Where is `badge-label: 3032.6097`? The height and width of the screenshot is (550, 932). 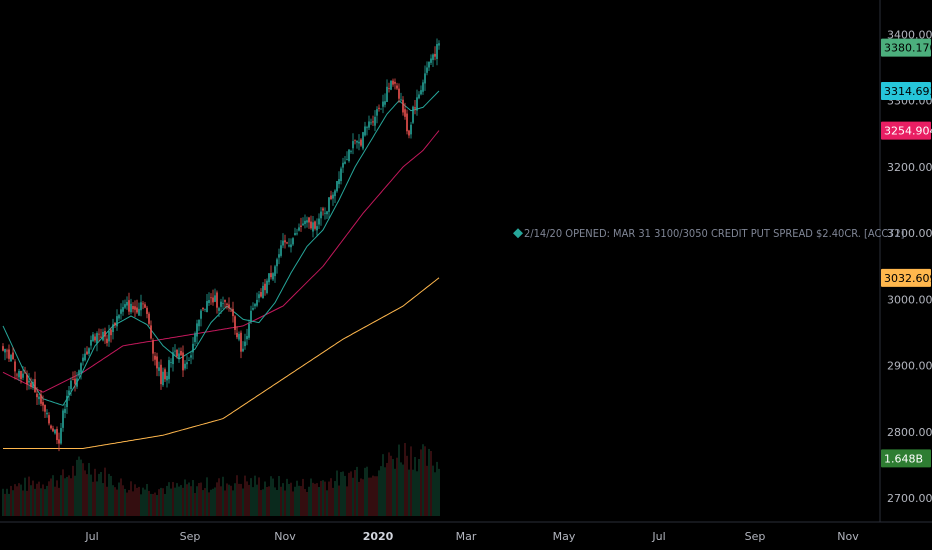
badge-label: 3032.6097 is located at coordinates (908, 278).